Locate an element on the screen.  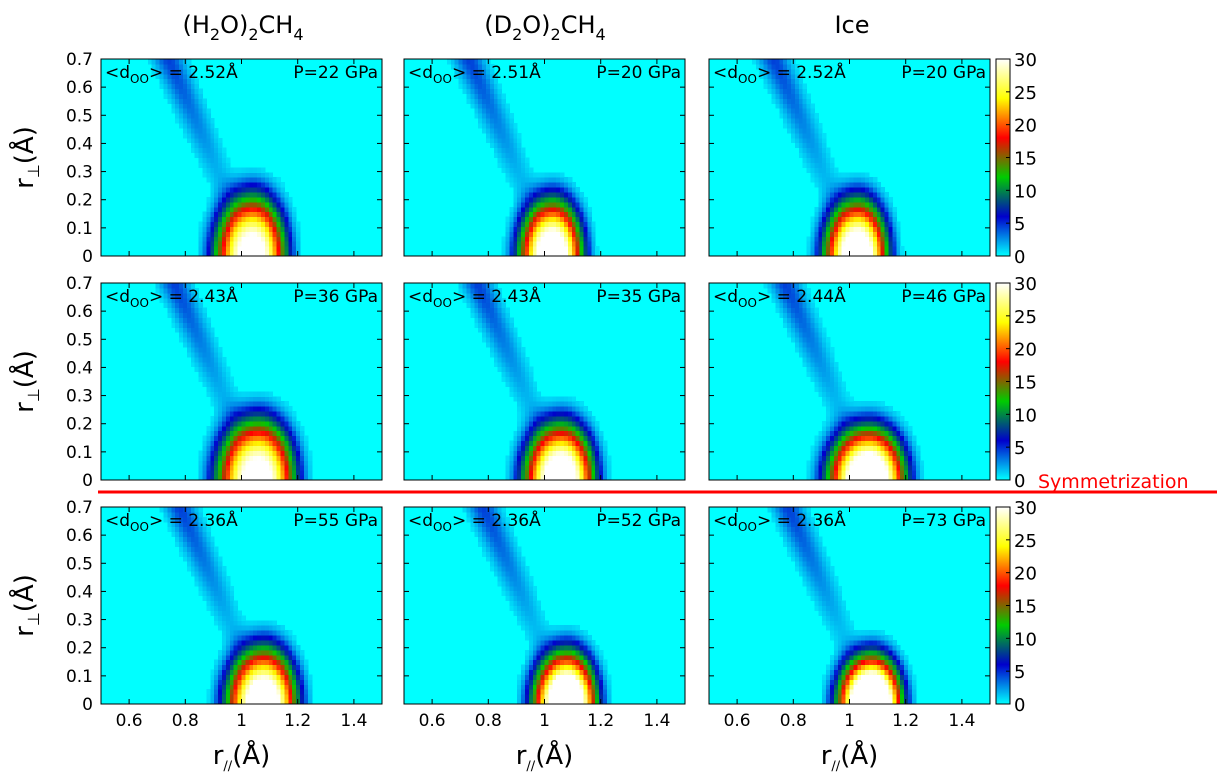
y-tick-label: 0 is located at coordinates (87, 705).